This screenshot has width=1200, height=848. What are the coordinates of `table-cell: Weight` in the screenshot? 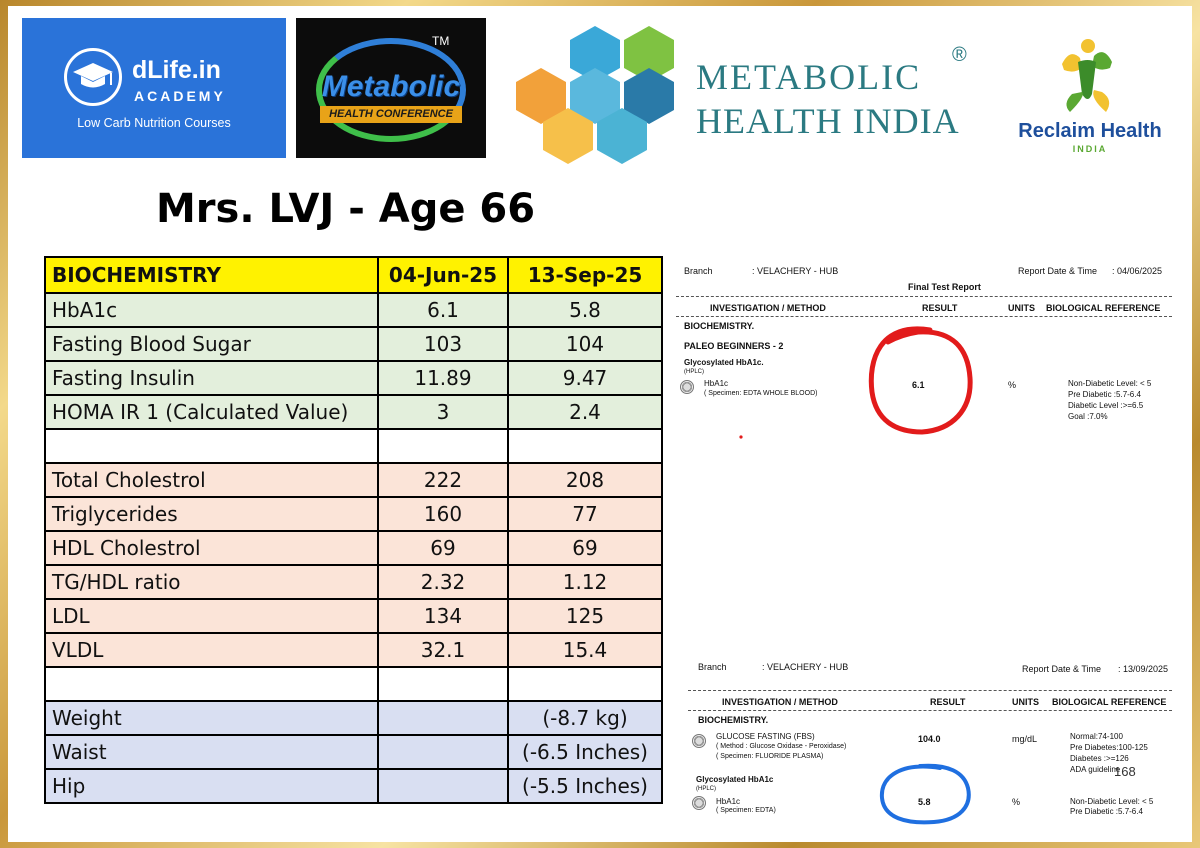 It's located at (211, 718).